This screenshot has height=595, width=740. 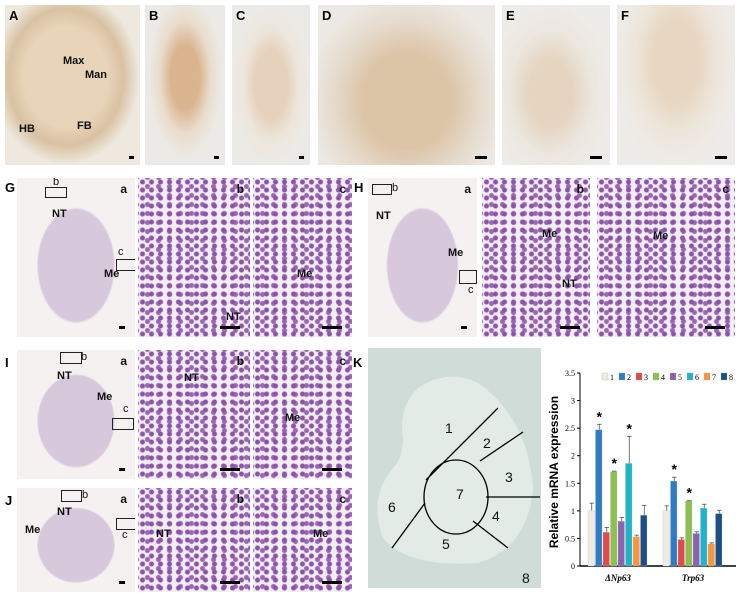 What do you see at coordinates (241, 15) in the screenshot?
I see `panel-letter: C` at bounding box center [241, 15].